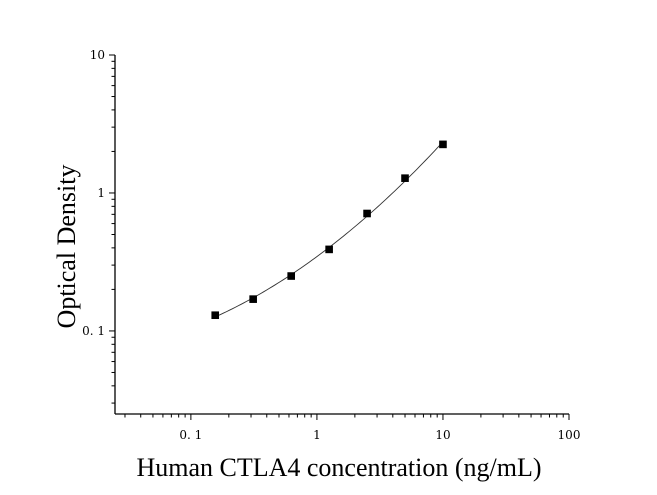 The height and width of the screenshot is (495, 657). I want to click on y-tick-label: 1, so click(101, 193).